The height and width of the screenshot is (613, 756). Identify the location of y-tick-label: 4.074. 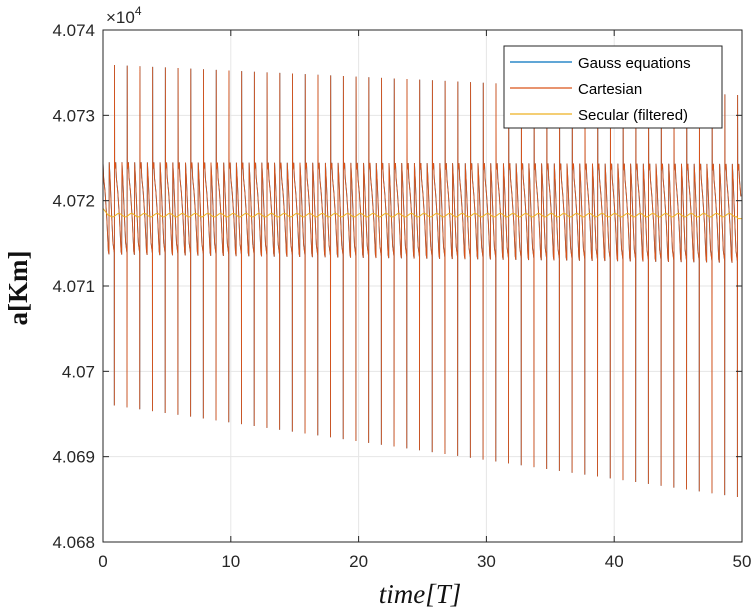
(73, 30).